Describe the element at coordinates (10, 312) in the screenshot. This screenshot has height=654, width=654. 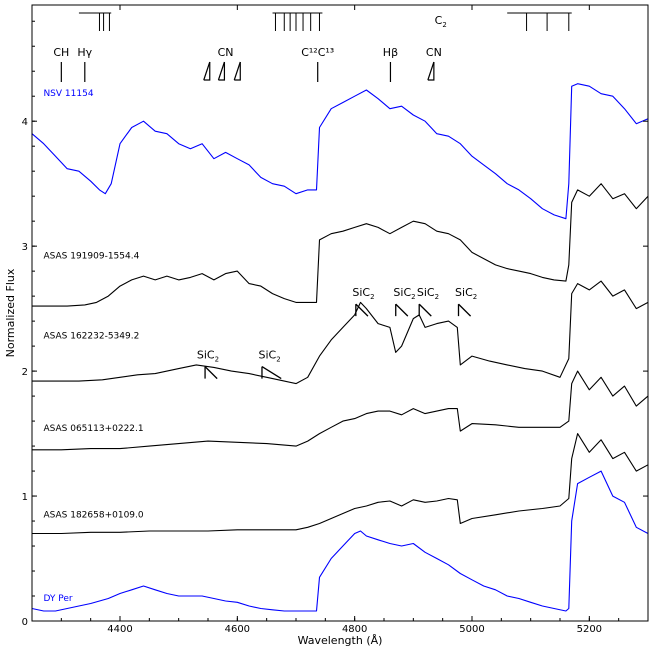
I see `y-axis-label: Normalized Flux` at that location.